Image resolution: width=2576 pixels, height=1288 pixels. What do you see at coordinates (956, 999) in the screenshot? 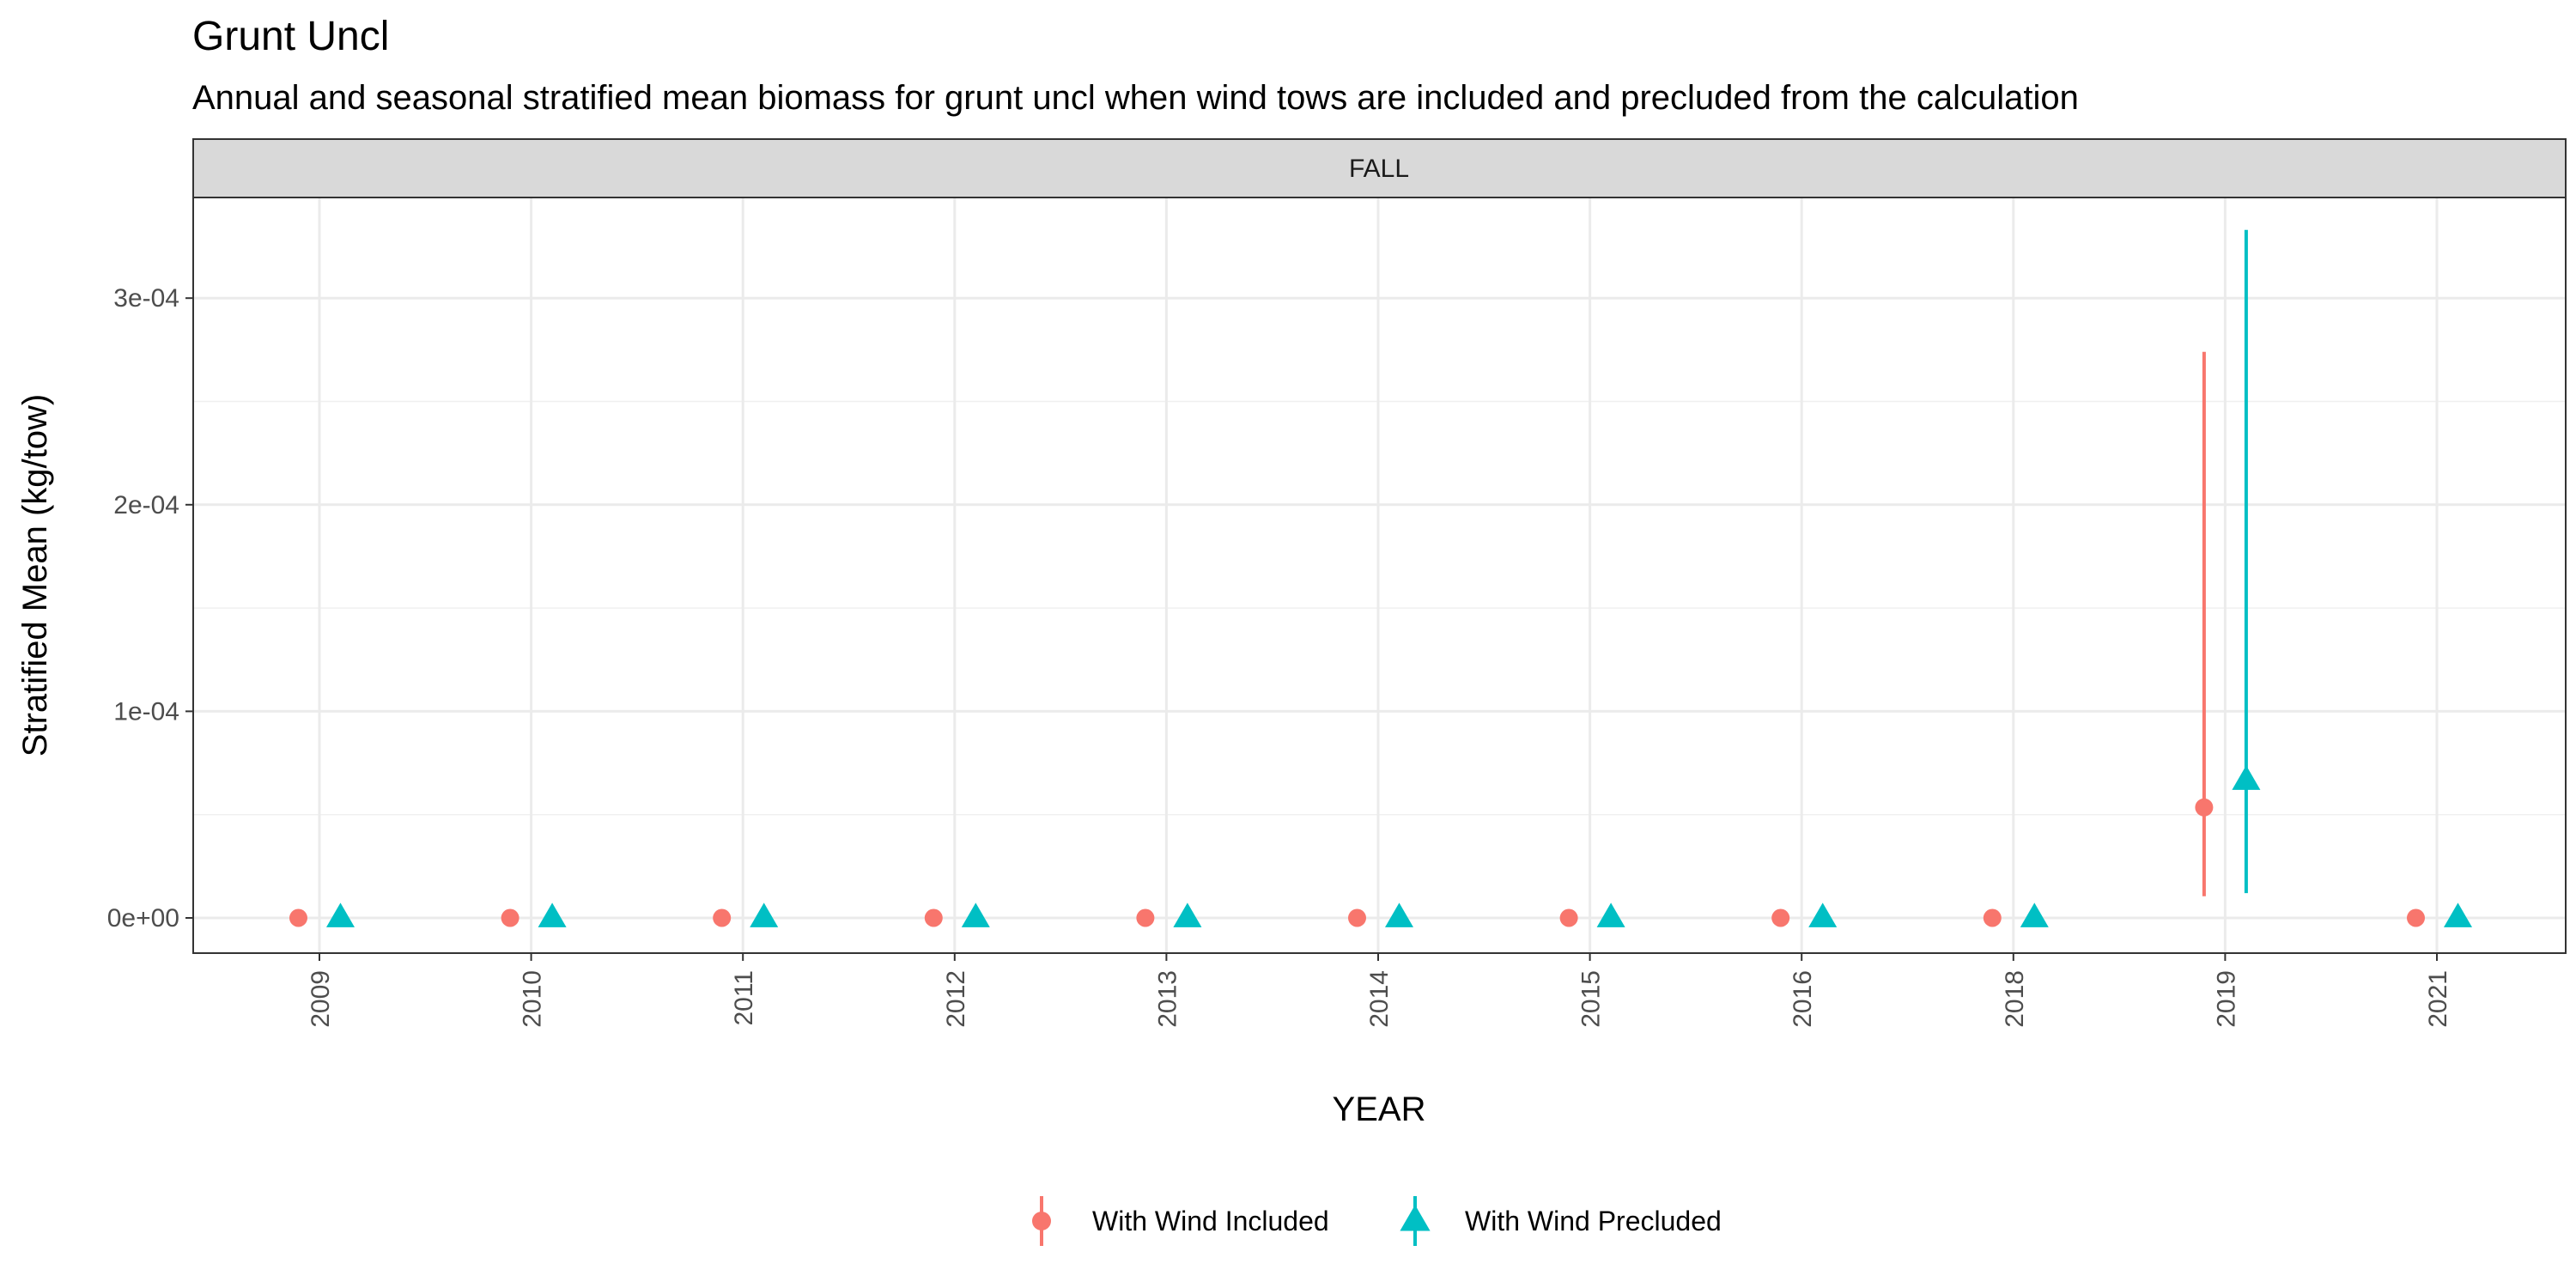
I see `x-tick-label: 2012` at bounding box center [956, 999].